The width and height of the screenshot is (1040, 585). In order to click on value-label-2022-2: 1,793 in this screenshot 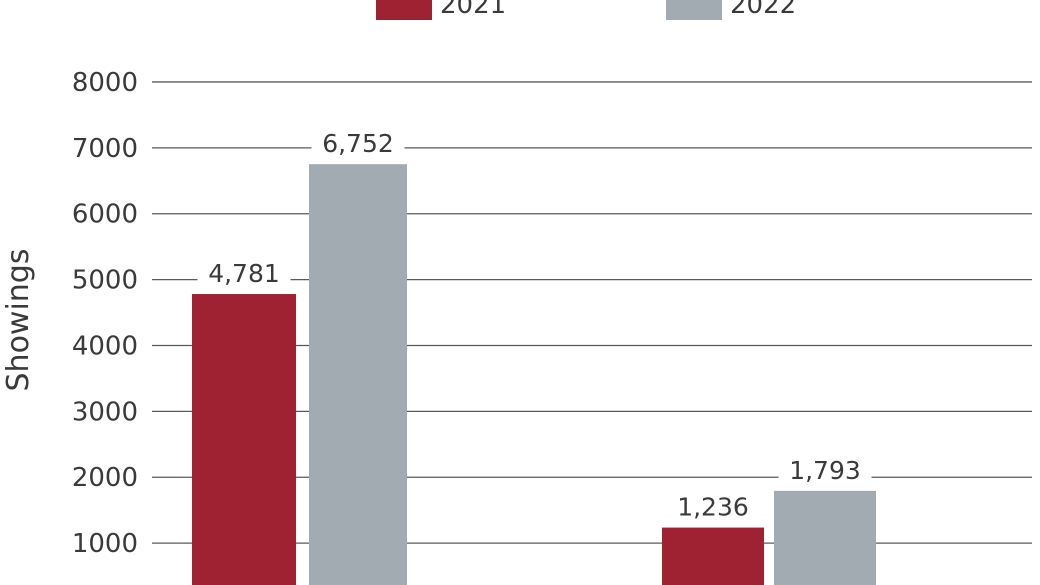, I will do `click(825, 470)`.